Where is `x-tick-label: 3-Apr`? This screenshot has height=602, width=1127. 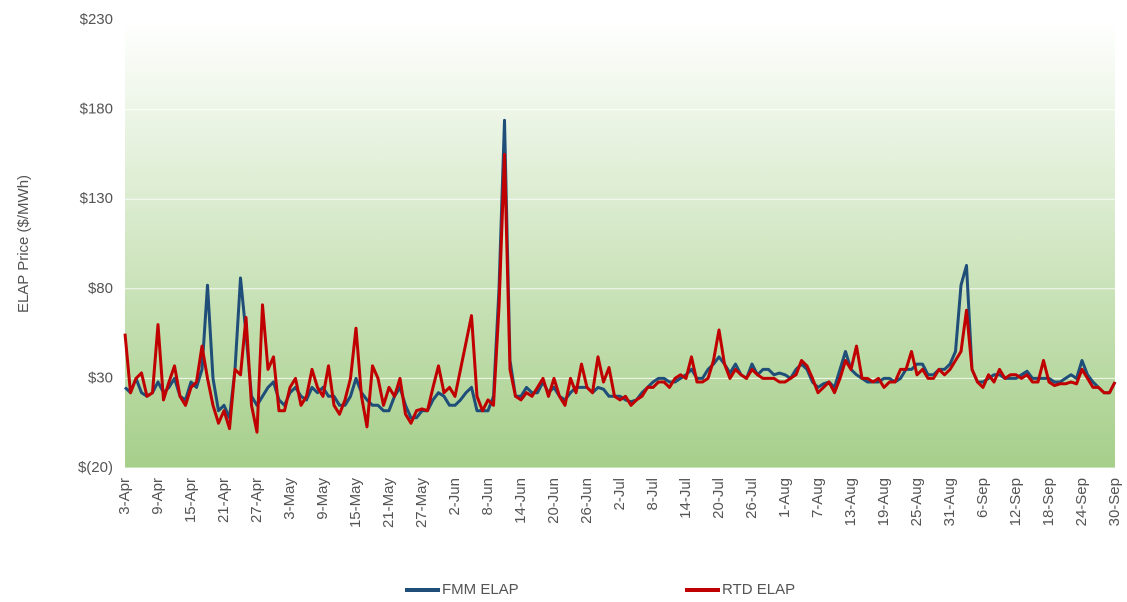
x-tick-label: 3-Apr is located at coordinates (124, 496).